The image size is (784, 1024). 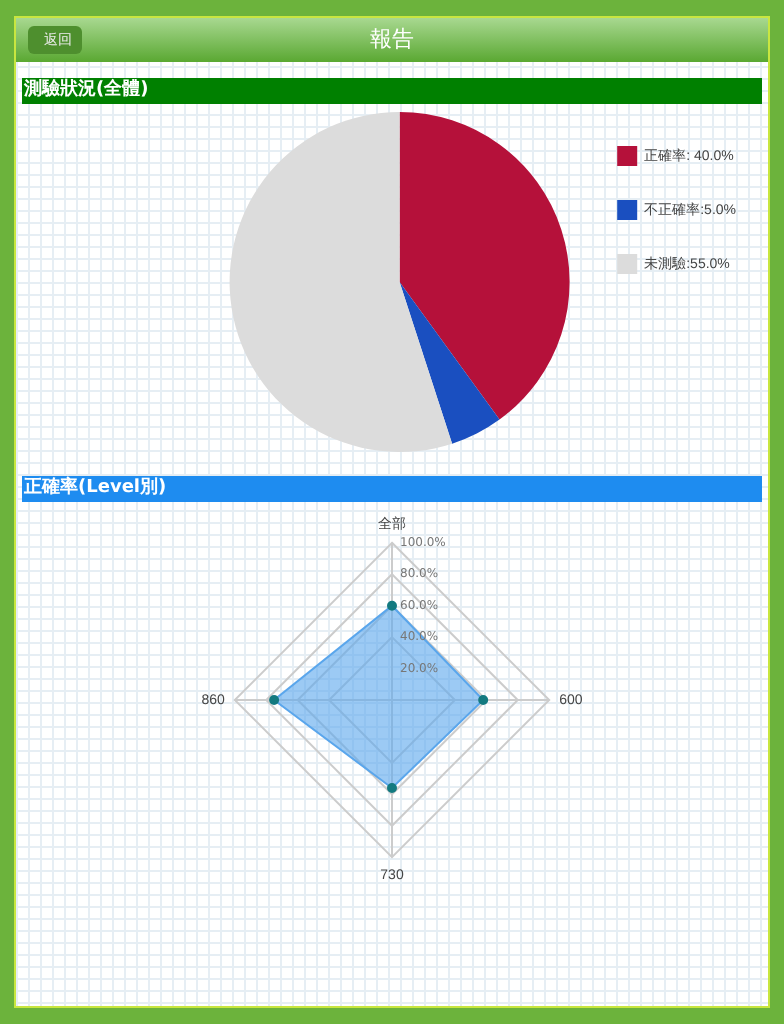 What do you see at coordinates (392, 39) in the screenshot?
I see `text: 報告` at bounding box center [392, 39].